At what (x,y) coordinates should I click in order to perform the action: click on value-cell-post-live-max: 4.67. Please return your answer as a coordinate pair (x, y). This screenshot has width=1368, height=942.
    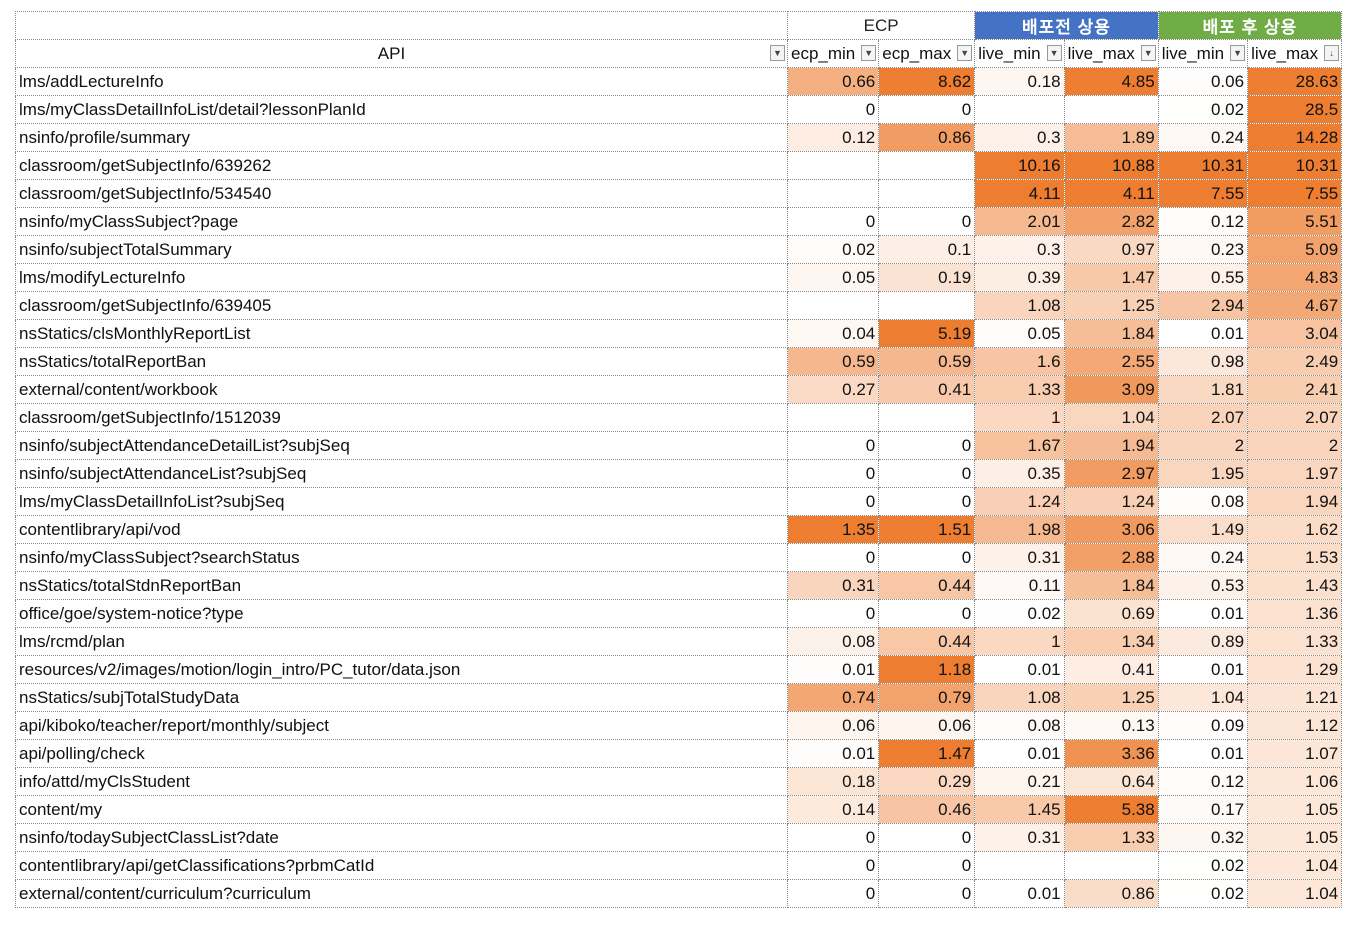
    Looking at the image, I should click on (1295, 305).